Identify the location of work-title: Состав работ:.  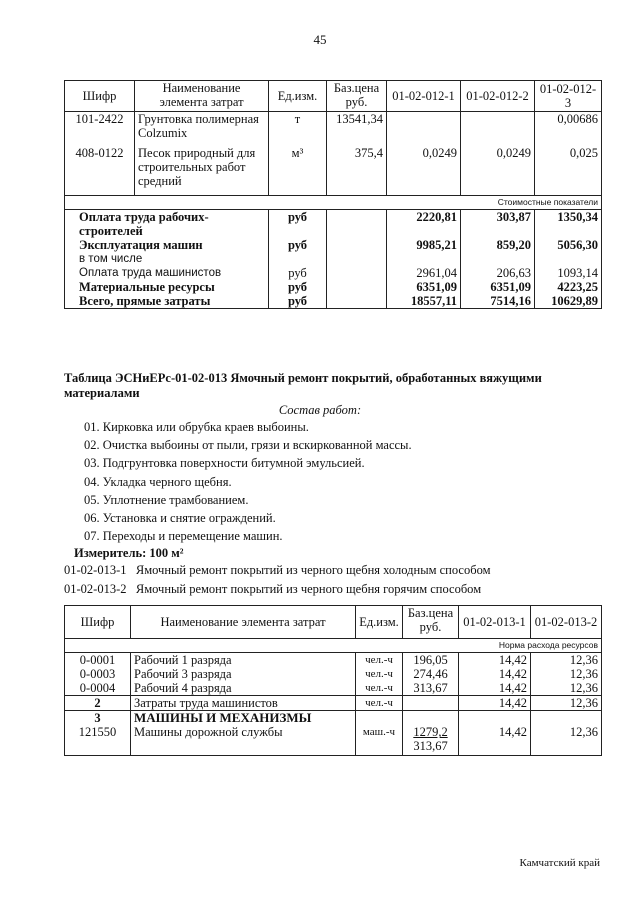
(320, 410).